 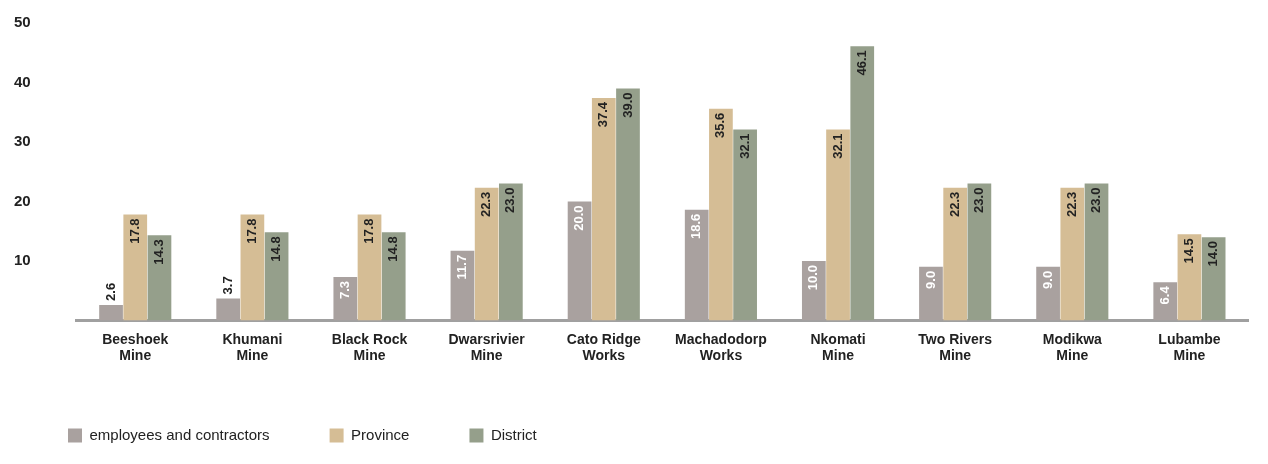 What do you see at coordinates (838, 347) in the screenshot?
I see `x-tick-label: Nkomati Mine` at bounding box center [838, 347].